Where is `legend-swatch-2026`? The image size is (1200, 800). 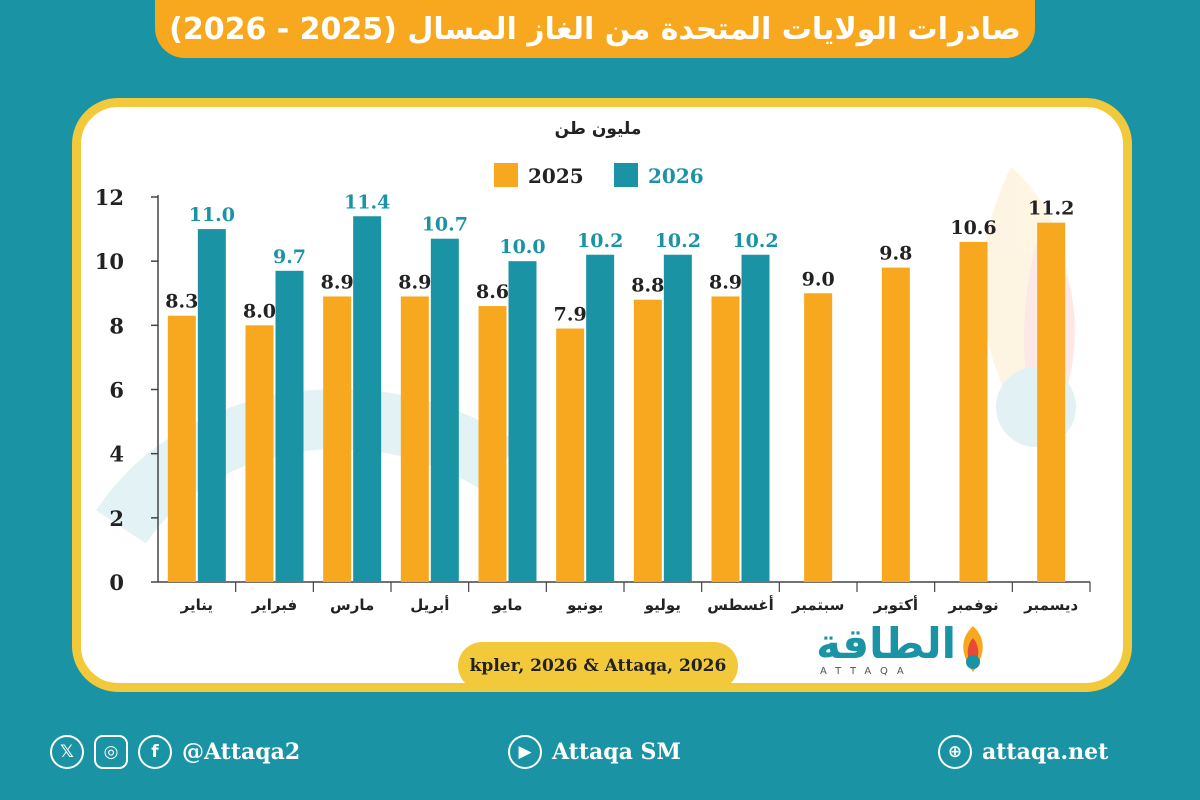 legend-swatch-2026 is located at coordinates (626, 175).